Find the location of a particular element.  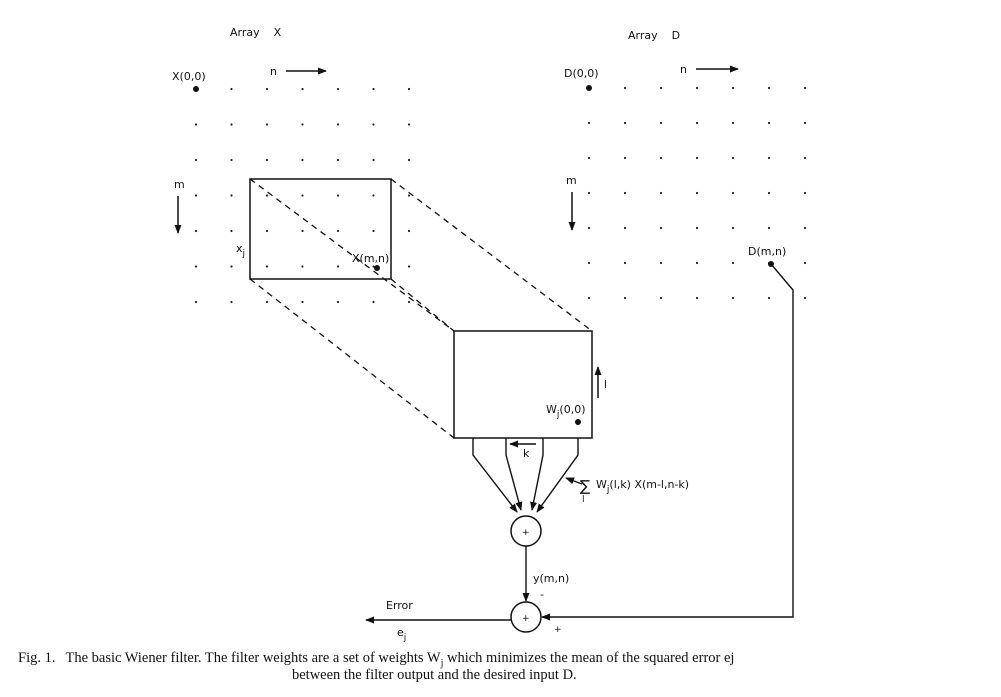

adder-2-sign: + is located at coordinates (526, 619).